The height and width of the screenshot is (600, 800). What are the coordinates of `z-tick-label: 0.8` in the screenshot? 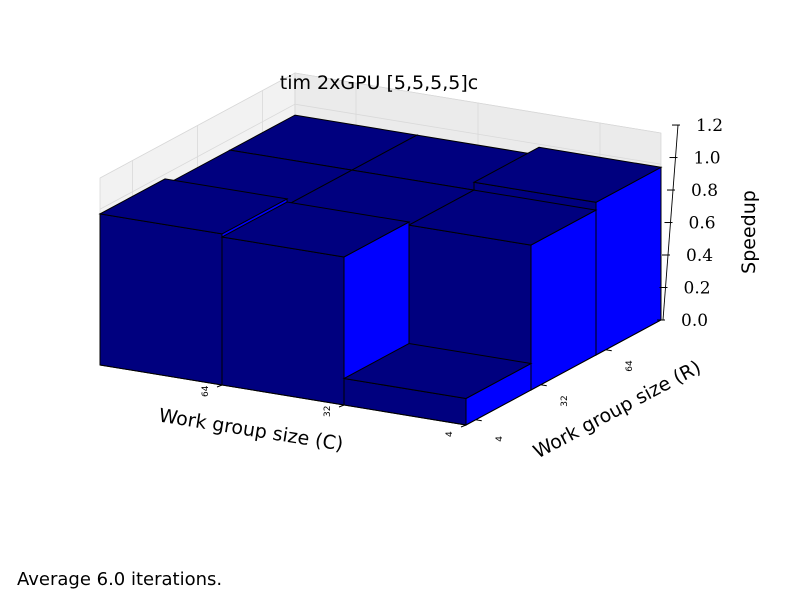 It's located at (704, 191).